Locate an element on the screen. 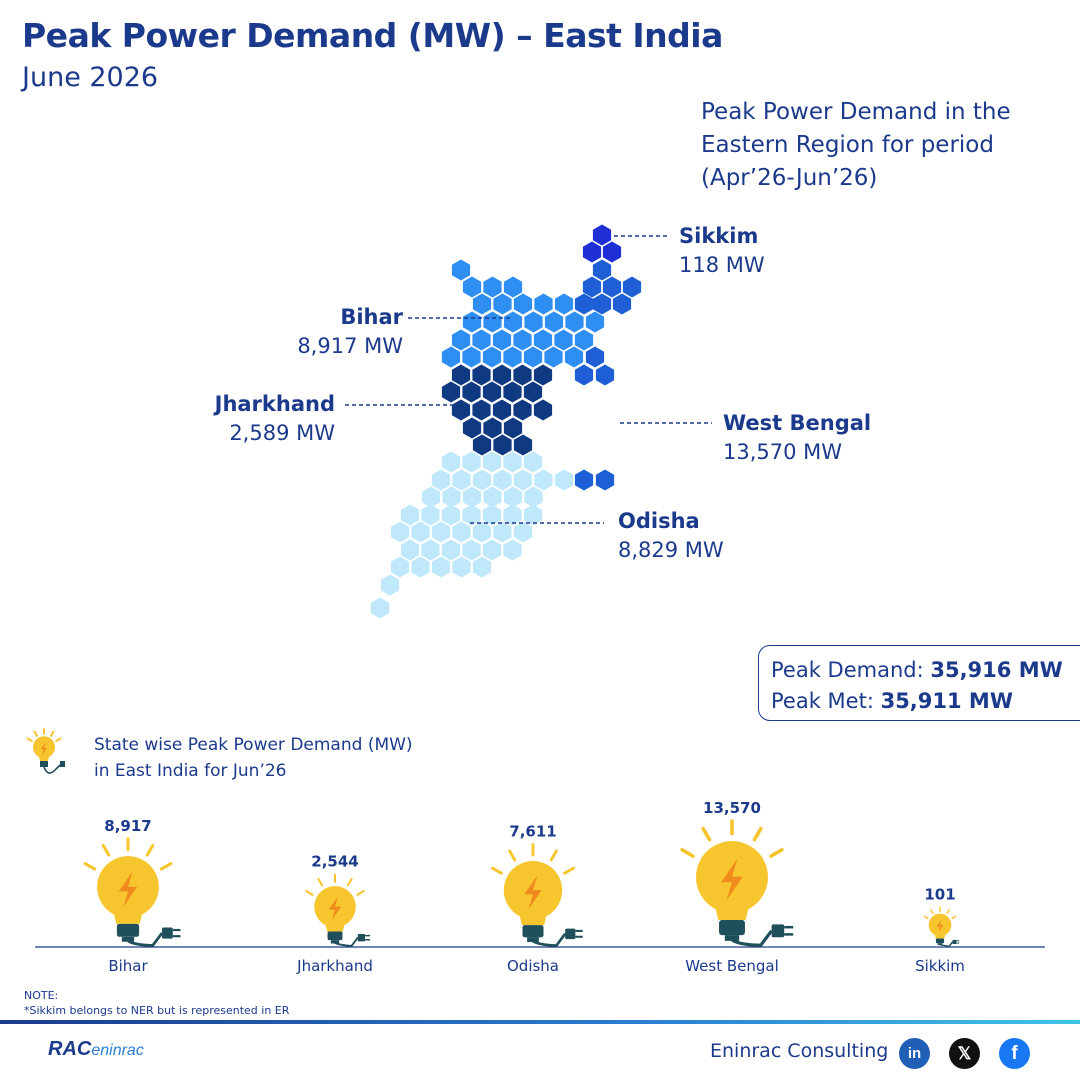 This screenshot has height=1080, width=1080. label-jharkhand: Jharkhand 2,589 MW is located at coordinates (237, 419).